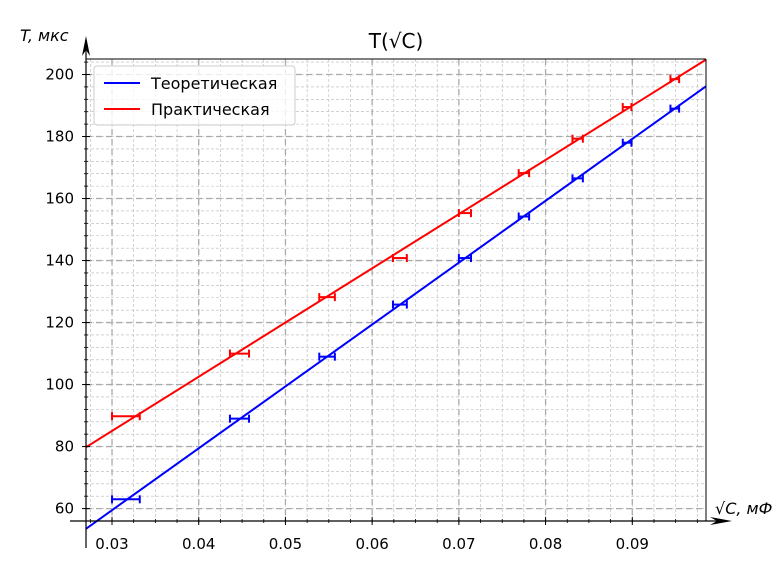 Image resolution: width=782 pixels, height=572 pixels. Describe the element at coordinates (59, 385) in the screenshot. I see `y-tick-label: 100` at that location.